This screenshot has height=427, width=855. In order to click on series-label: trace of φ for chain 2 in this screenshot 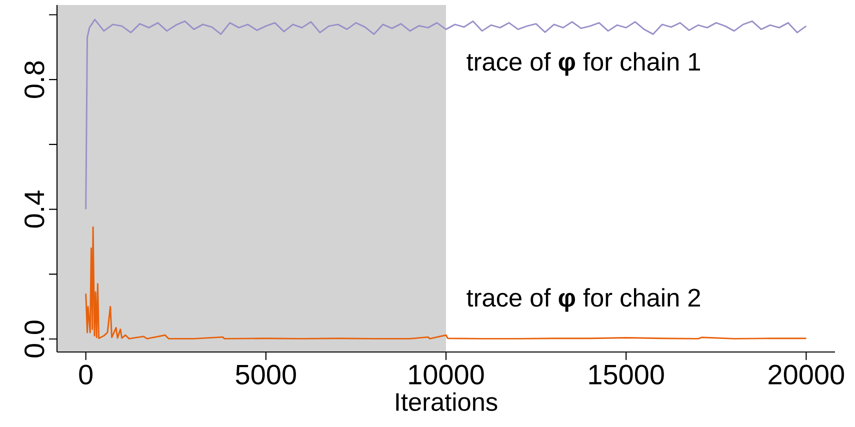, I will do `click(583, 300)`.